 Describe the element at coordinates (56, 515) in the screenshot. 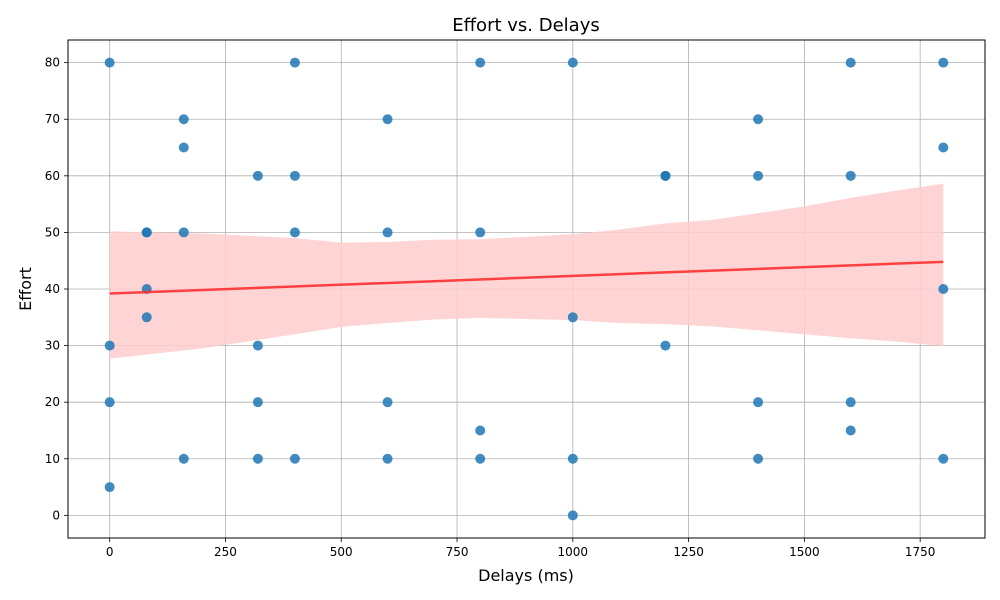

I see `y-tick-label: 0` at that location.